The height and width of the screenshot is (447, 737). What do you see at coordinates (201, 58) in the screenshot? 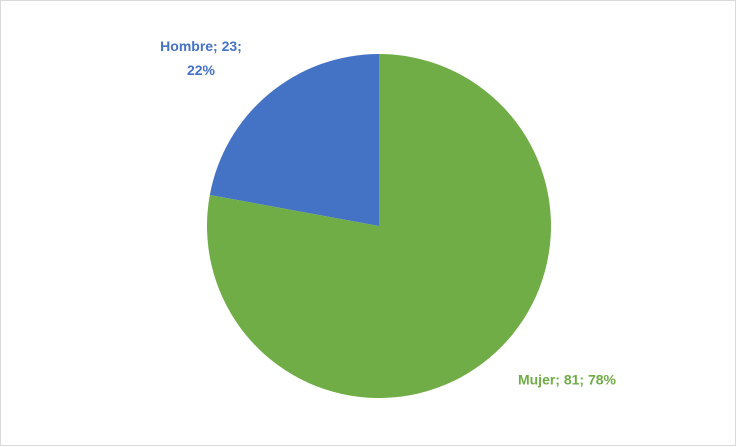
I see `data-label: Hombre; 23; 22%` at bounding box center [201, 58].